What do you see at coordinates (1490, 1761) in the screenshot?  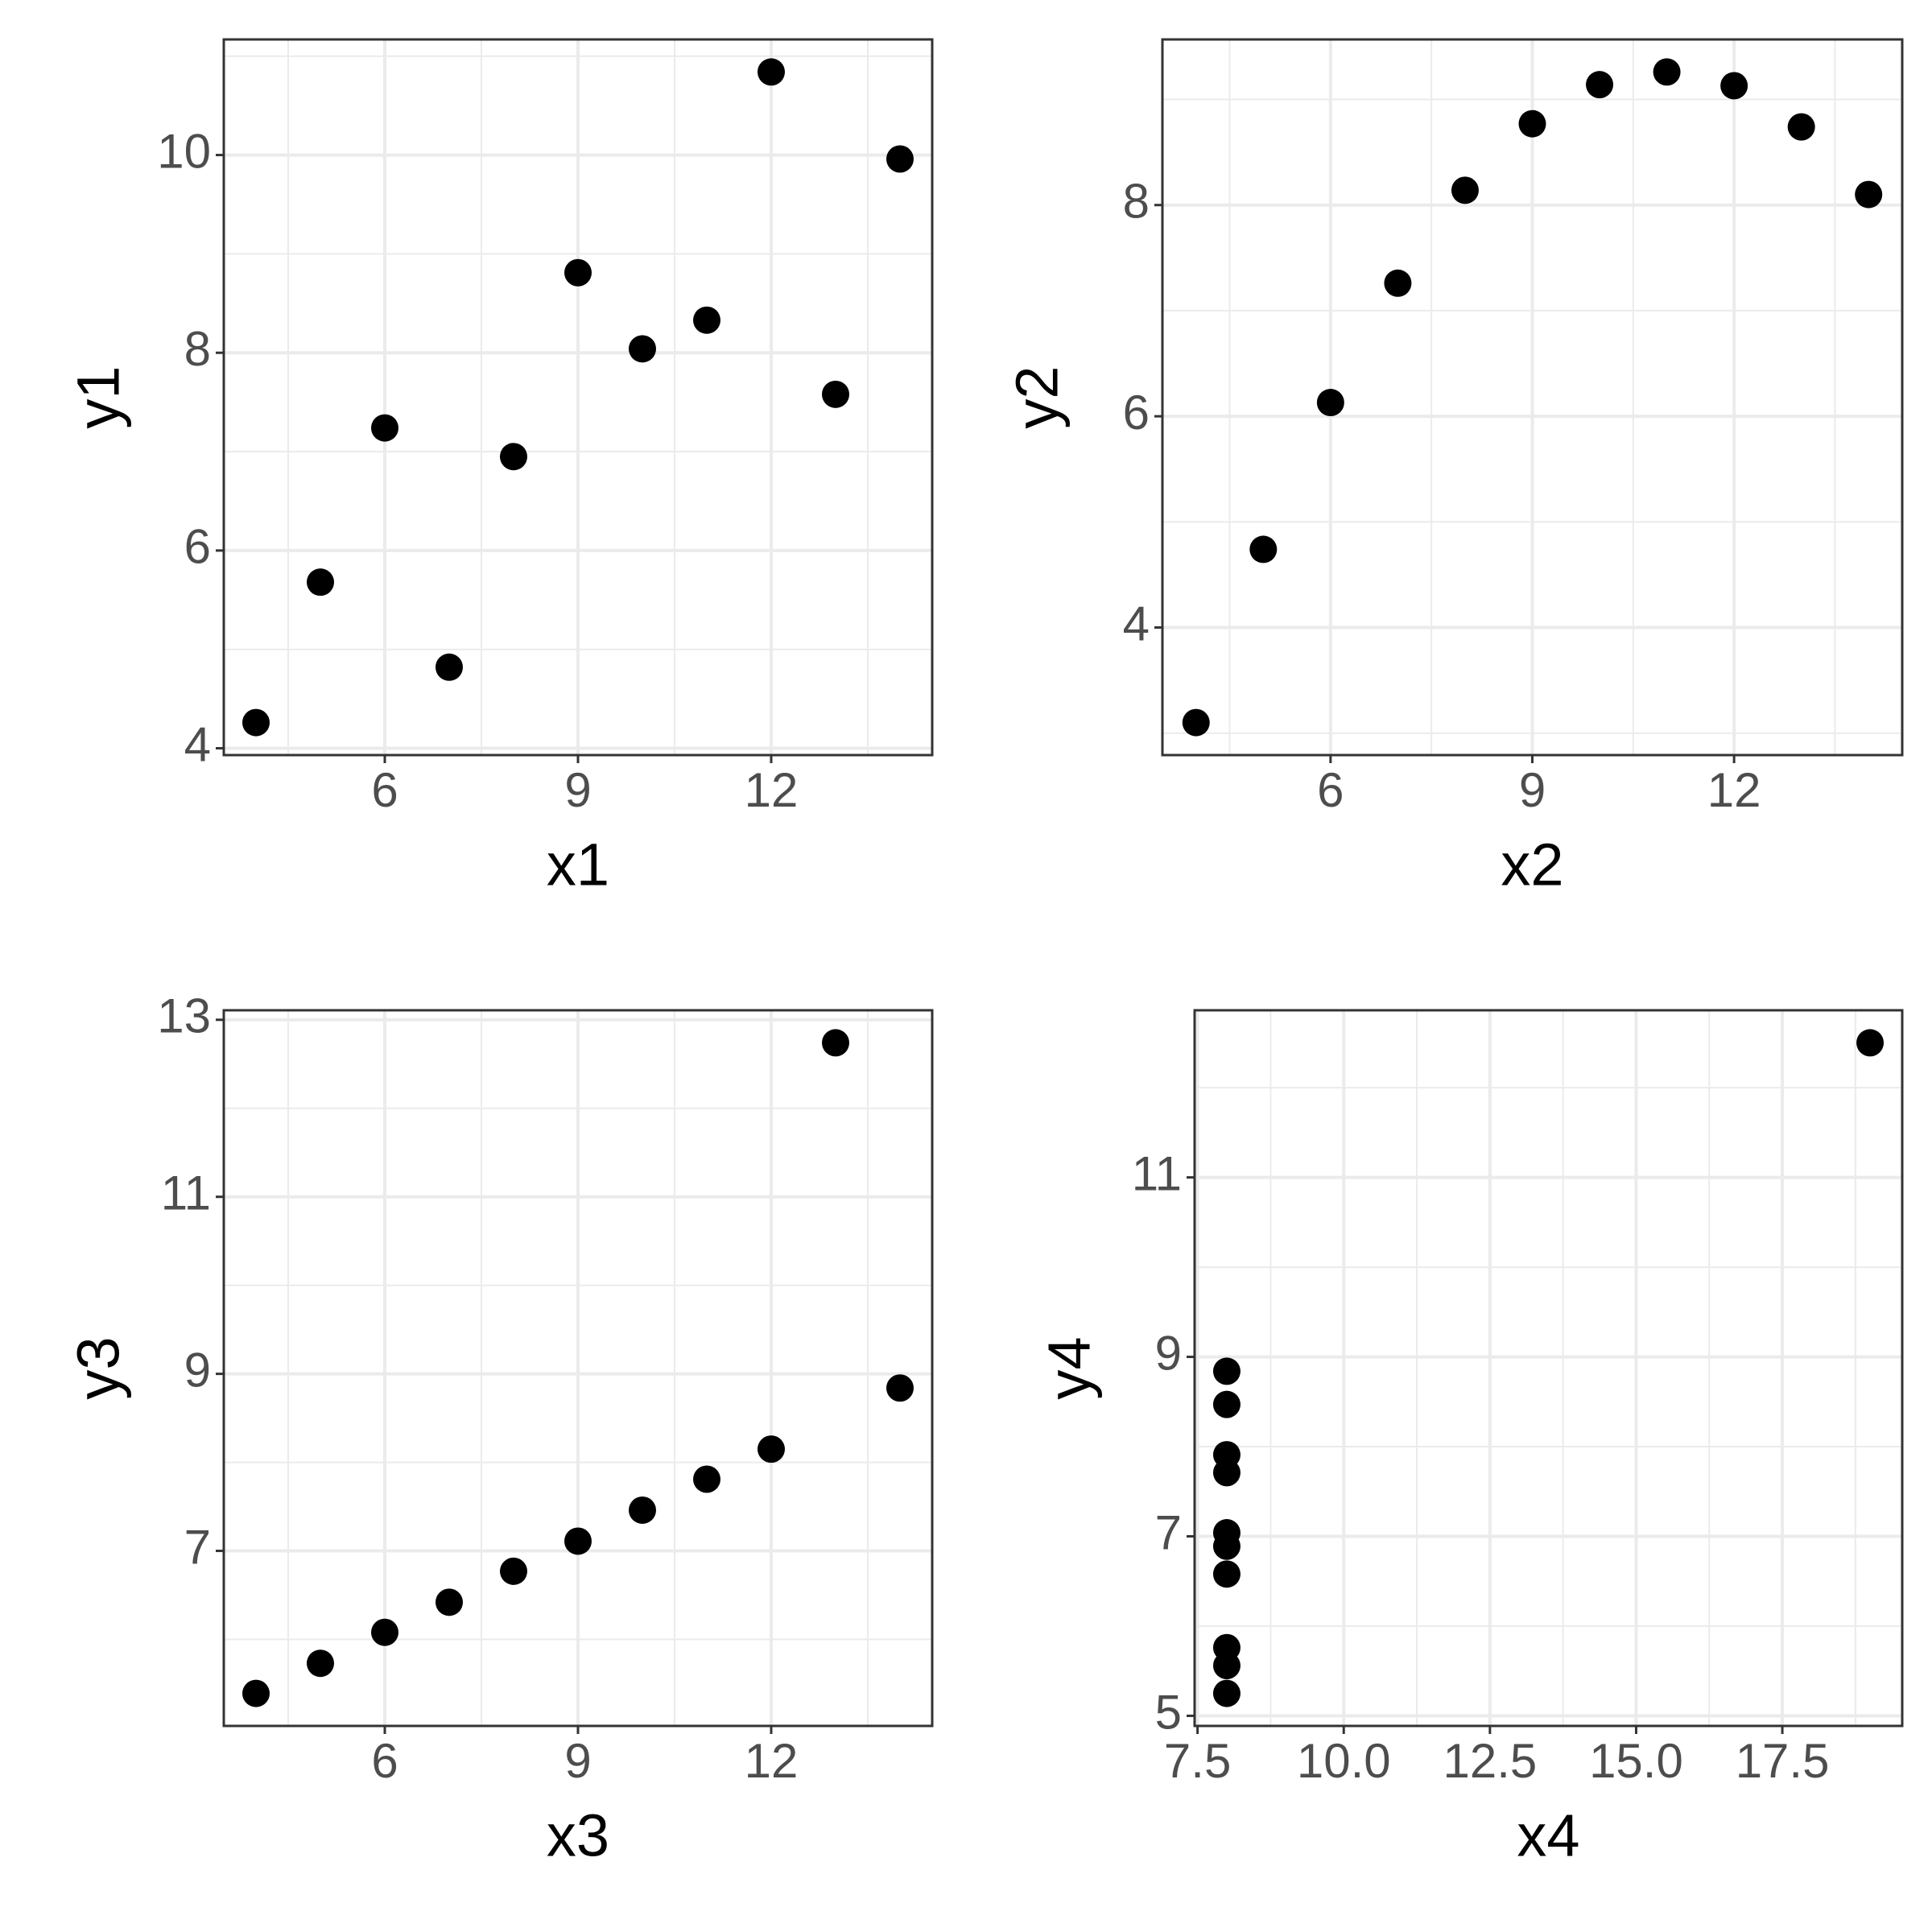 I see `x-tick-label: 12.5` at bounding box center [1490, 1761].